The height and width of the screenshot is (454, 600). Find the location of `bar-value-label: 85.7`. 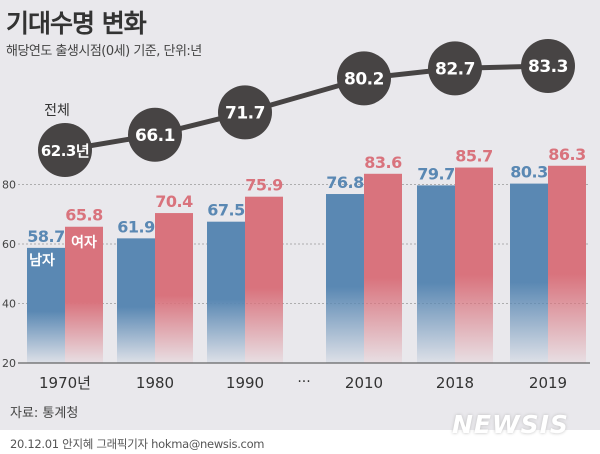

bar-value-label: 85.7 is located at coordinates (473, 156).